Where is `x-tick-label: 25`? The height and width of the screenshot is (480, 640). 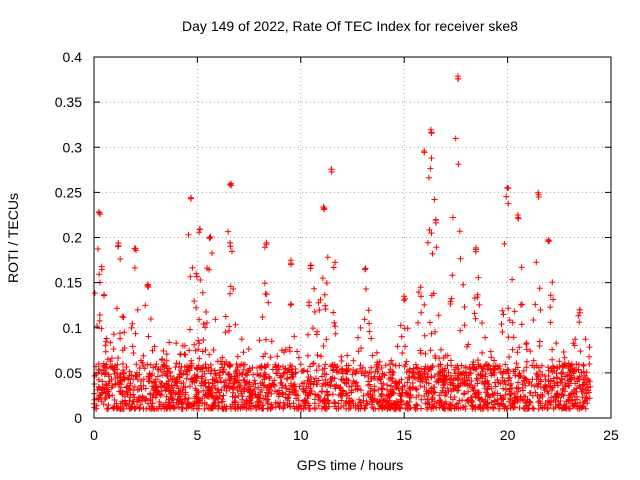 x-tick-label: 25 is located at coordinates (611, 435).